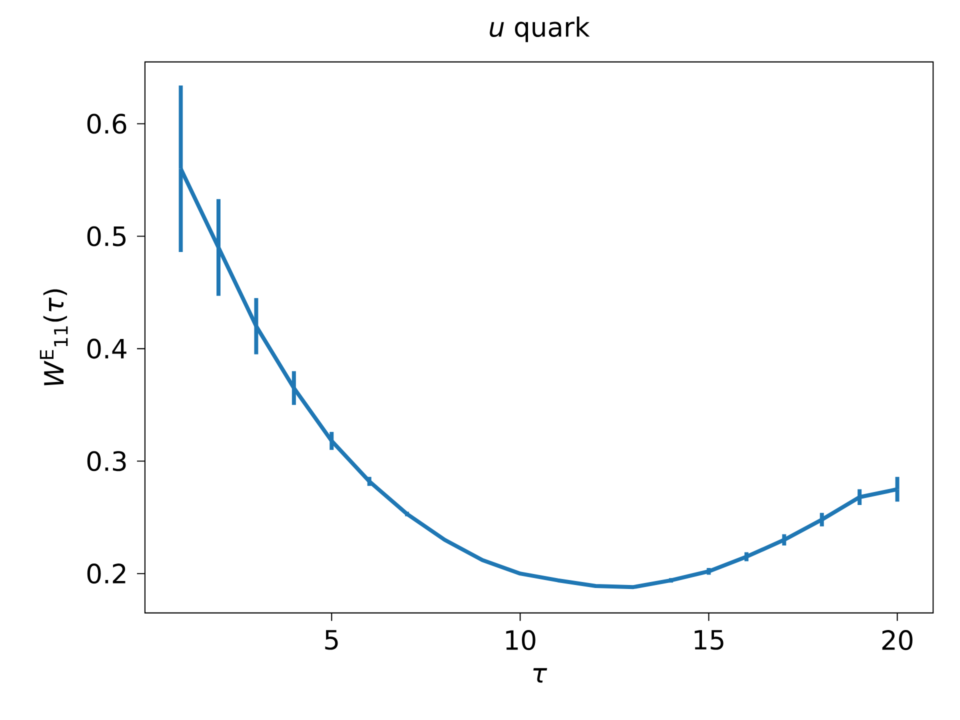 This screenshot has width=960, height=720. Describe the element at coordinates (540, 29) in the screenshot. I see `chart-title: u quark` at that location.